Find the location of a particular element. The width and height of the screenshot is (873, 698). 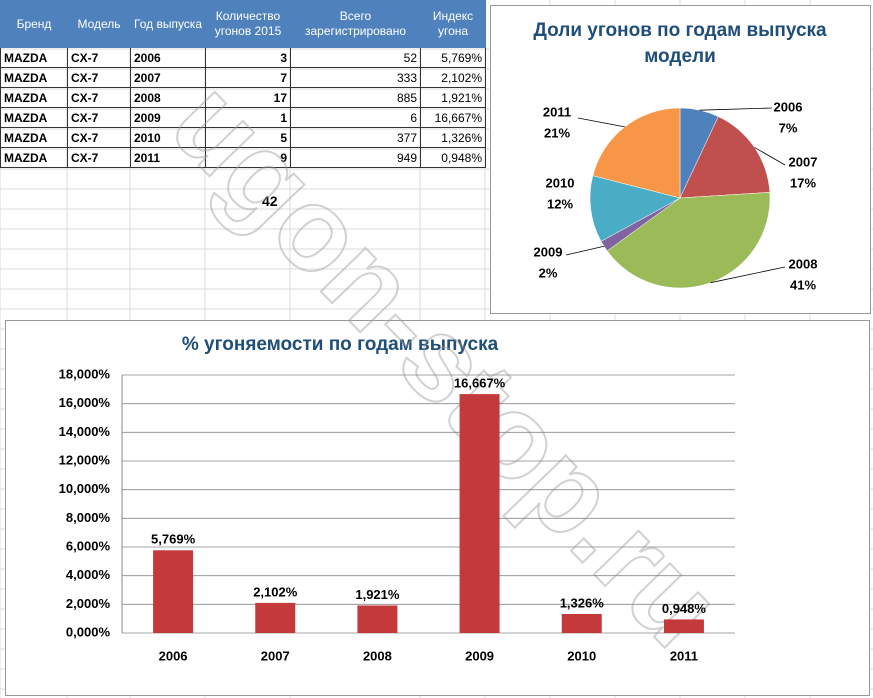

x-tick-label: 2011 is located at coordinates (684, 655).